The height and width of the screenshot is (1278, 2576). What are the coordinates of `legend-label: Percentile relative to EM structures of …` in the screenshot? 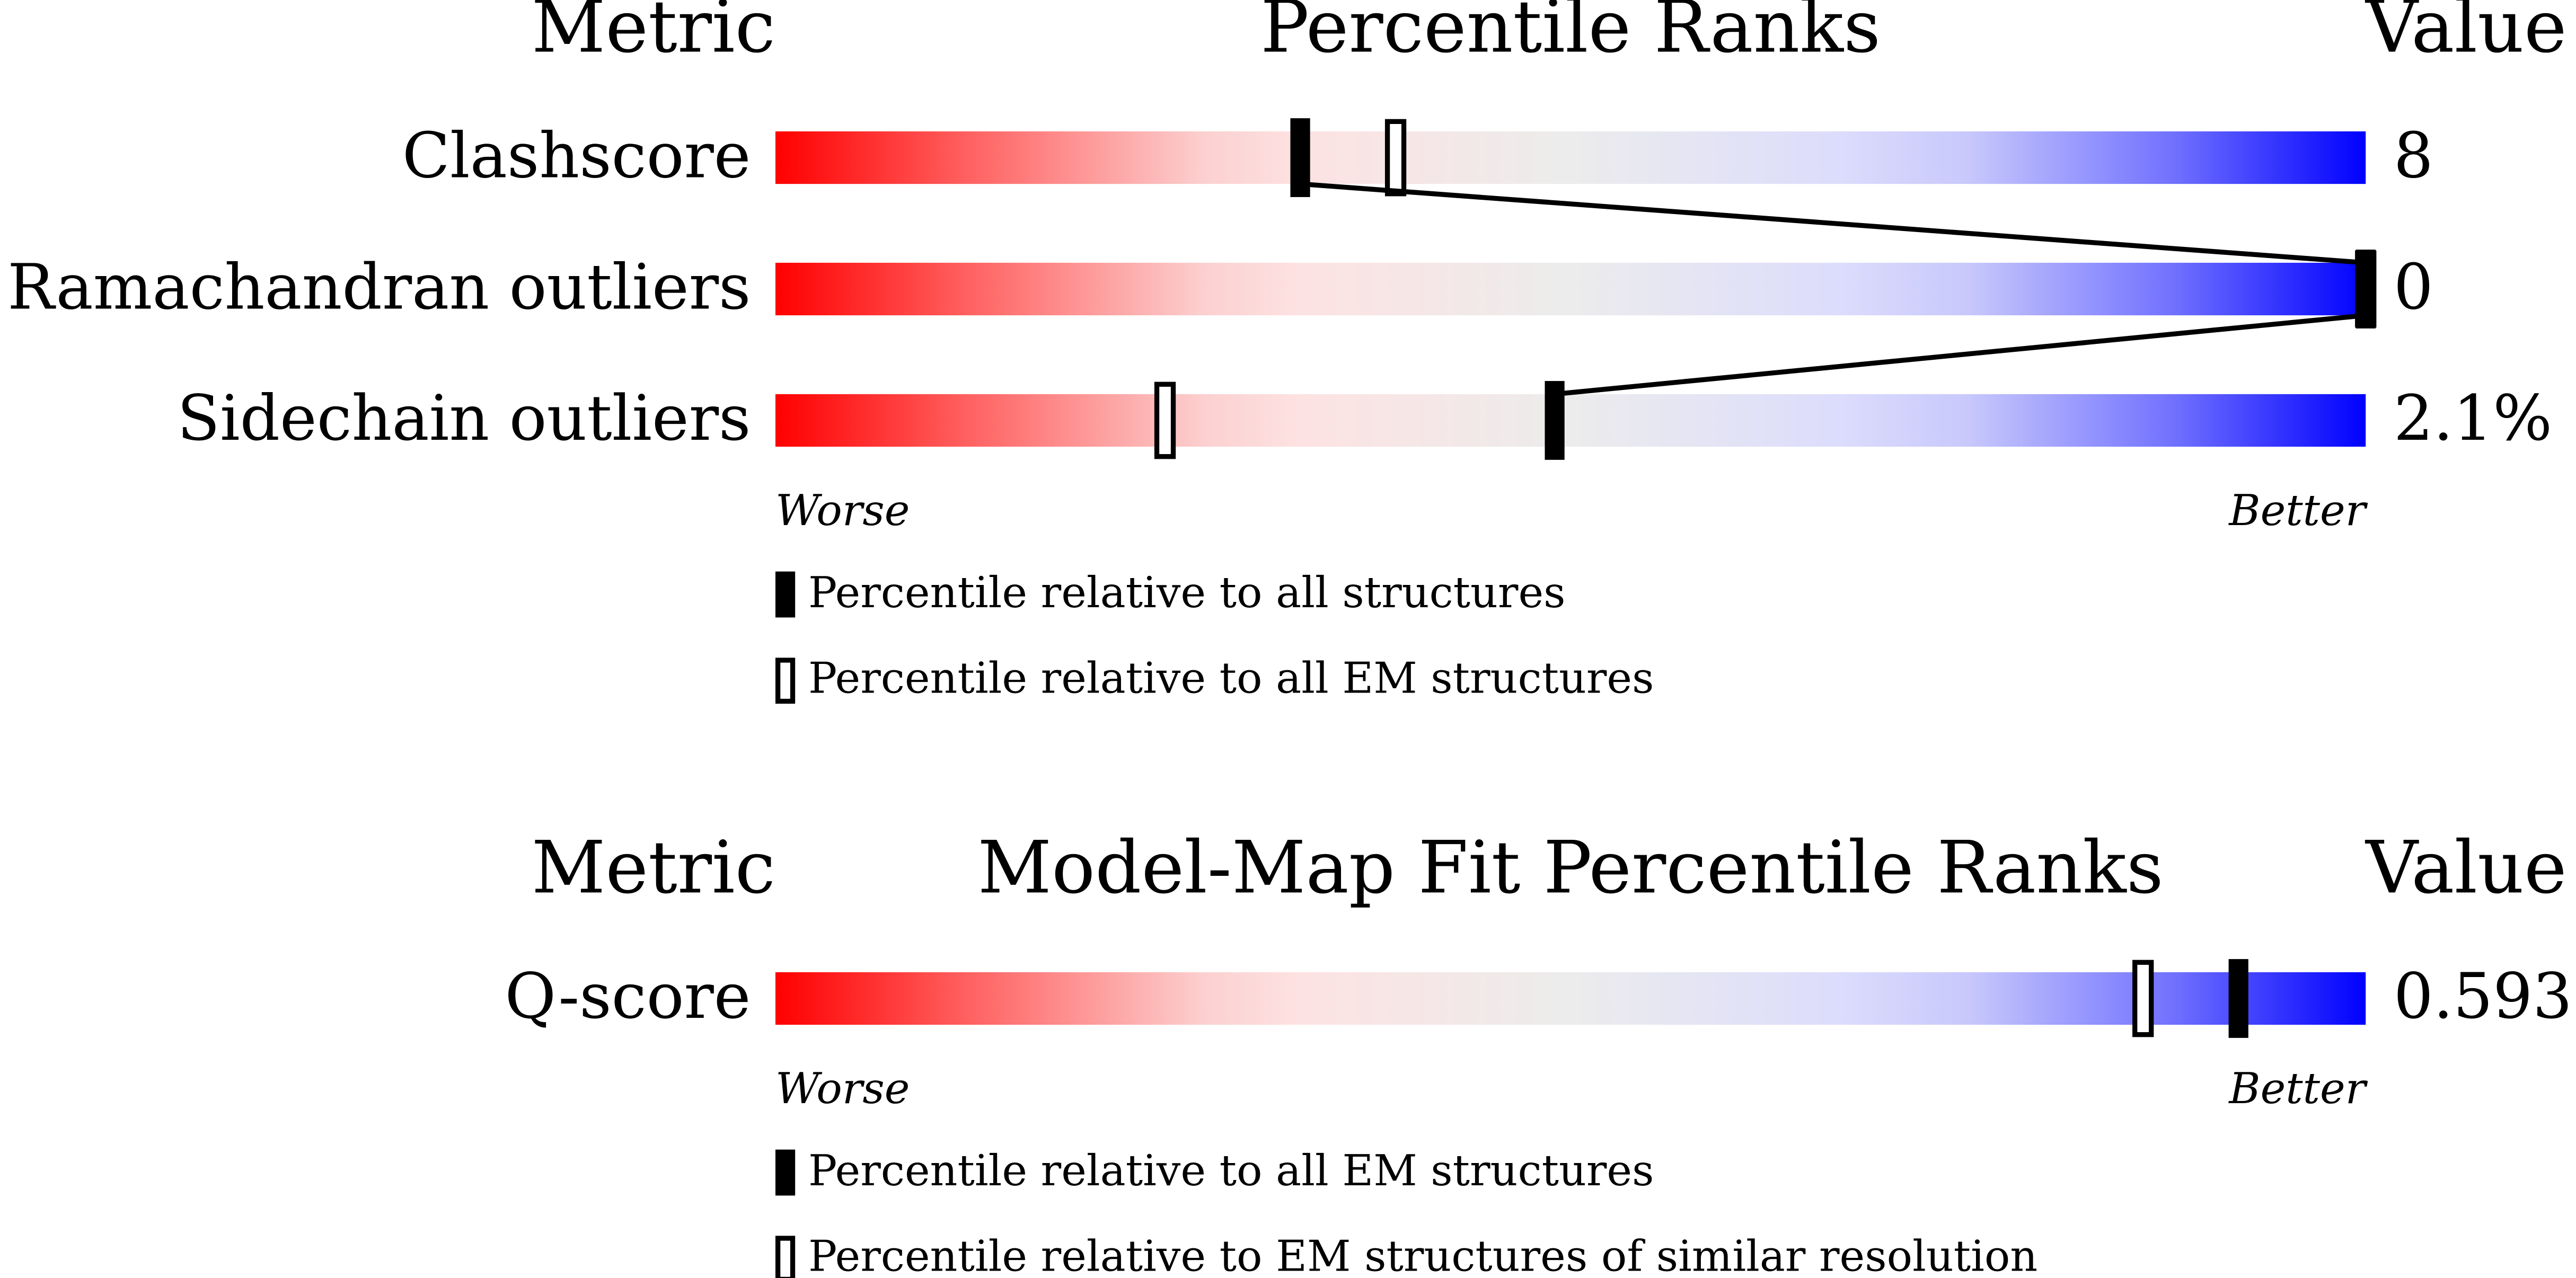 It's located at (1422, 1254).